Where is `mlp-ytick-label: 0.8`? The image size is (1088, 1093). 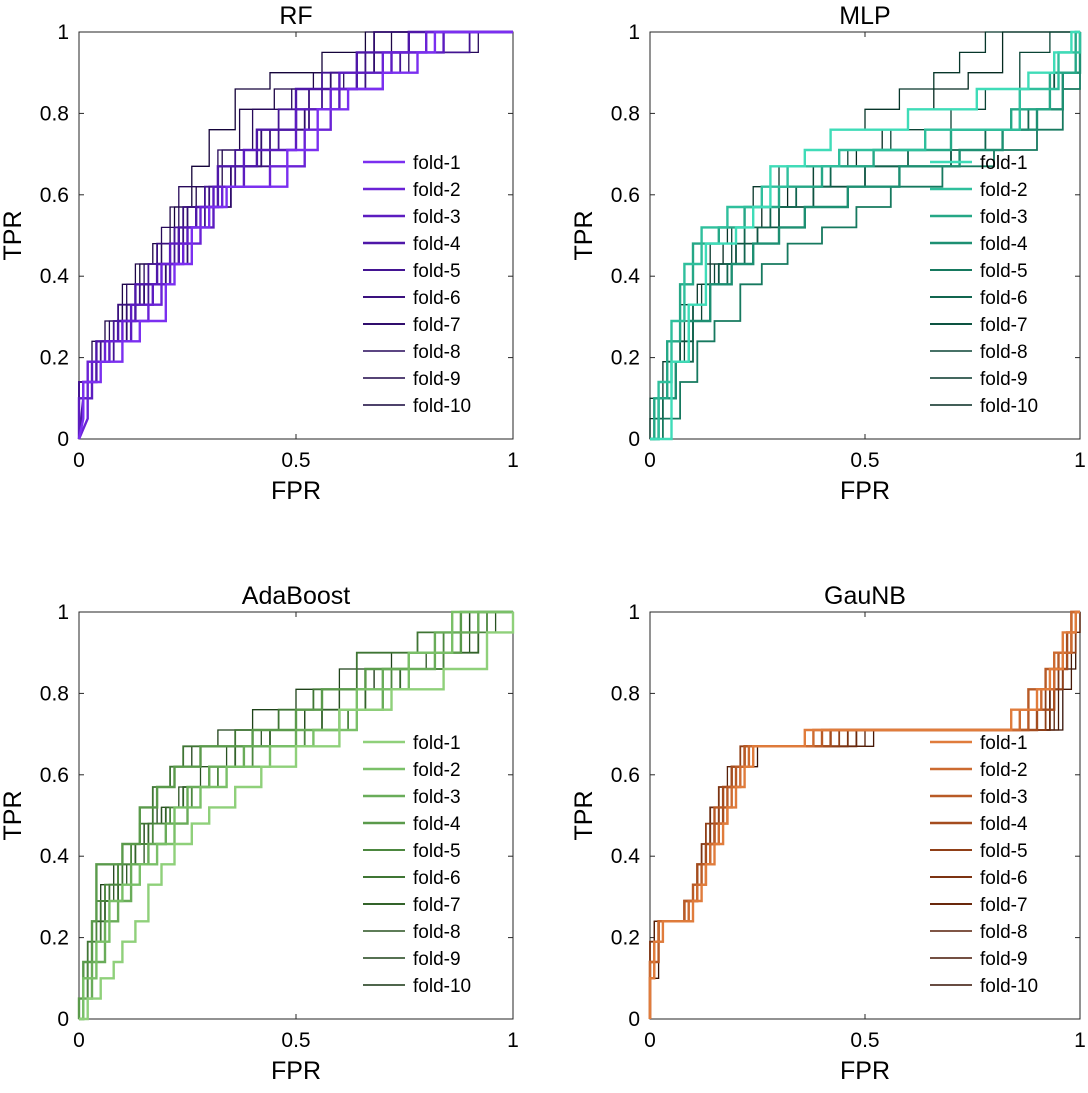
mlp-ytick-label: 0.8 is located at coordinates (625, 113).